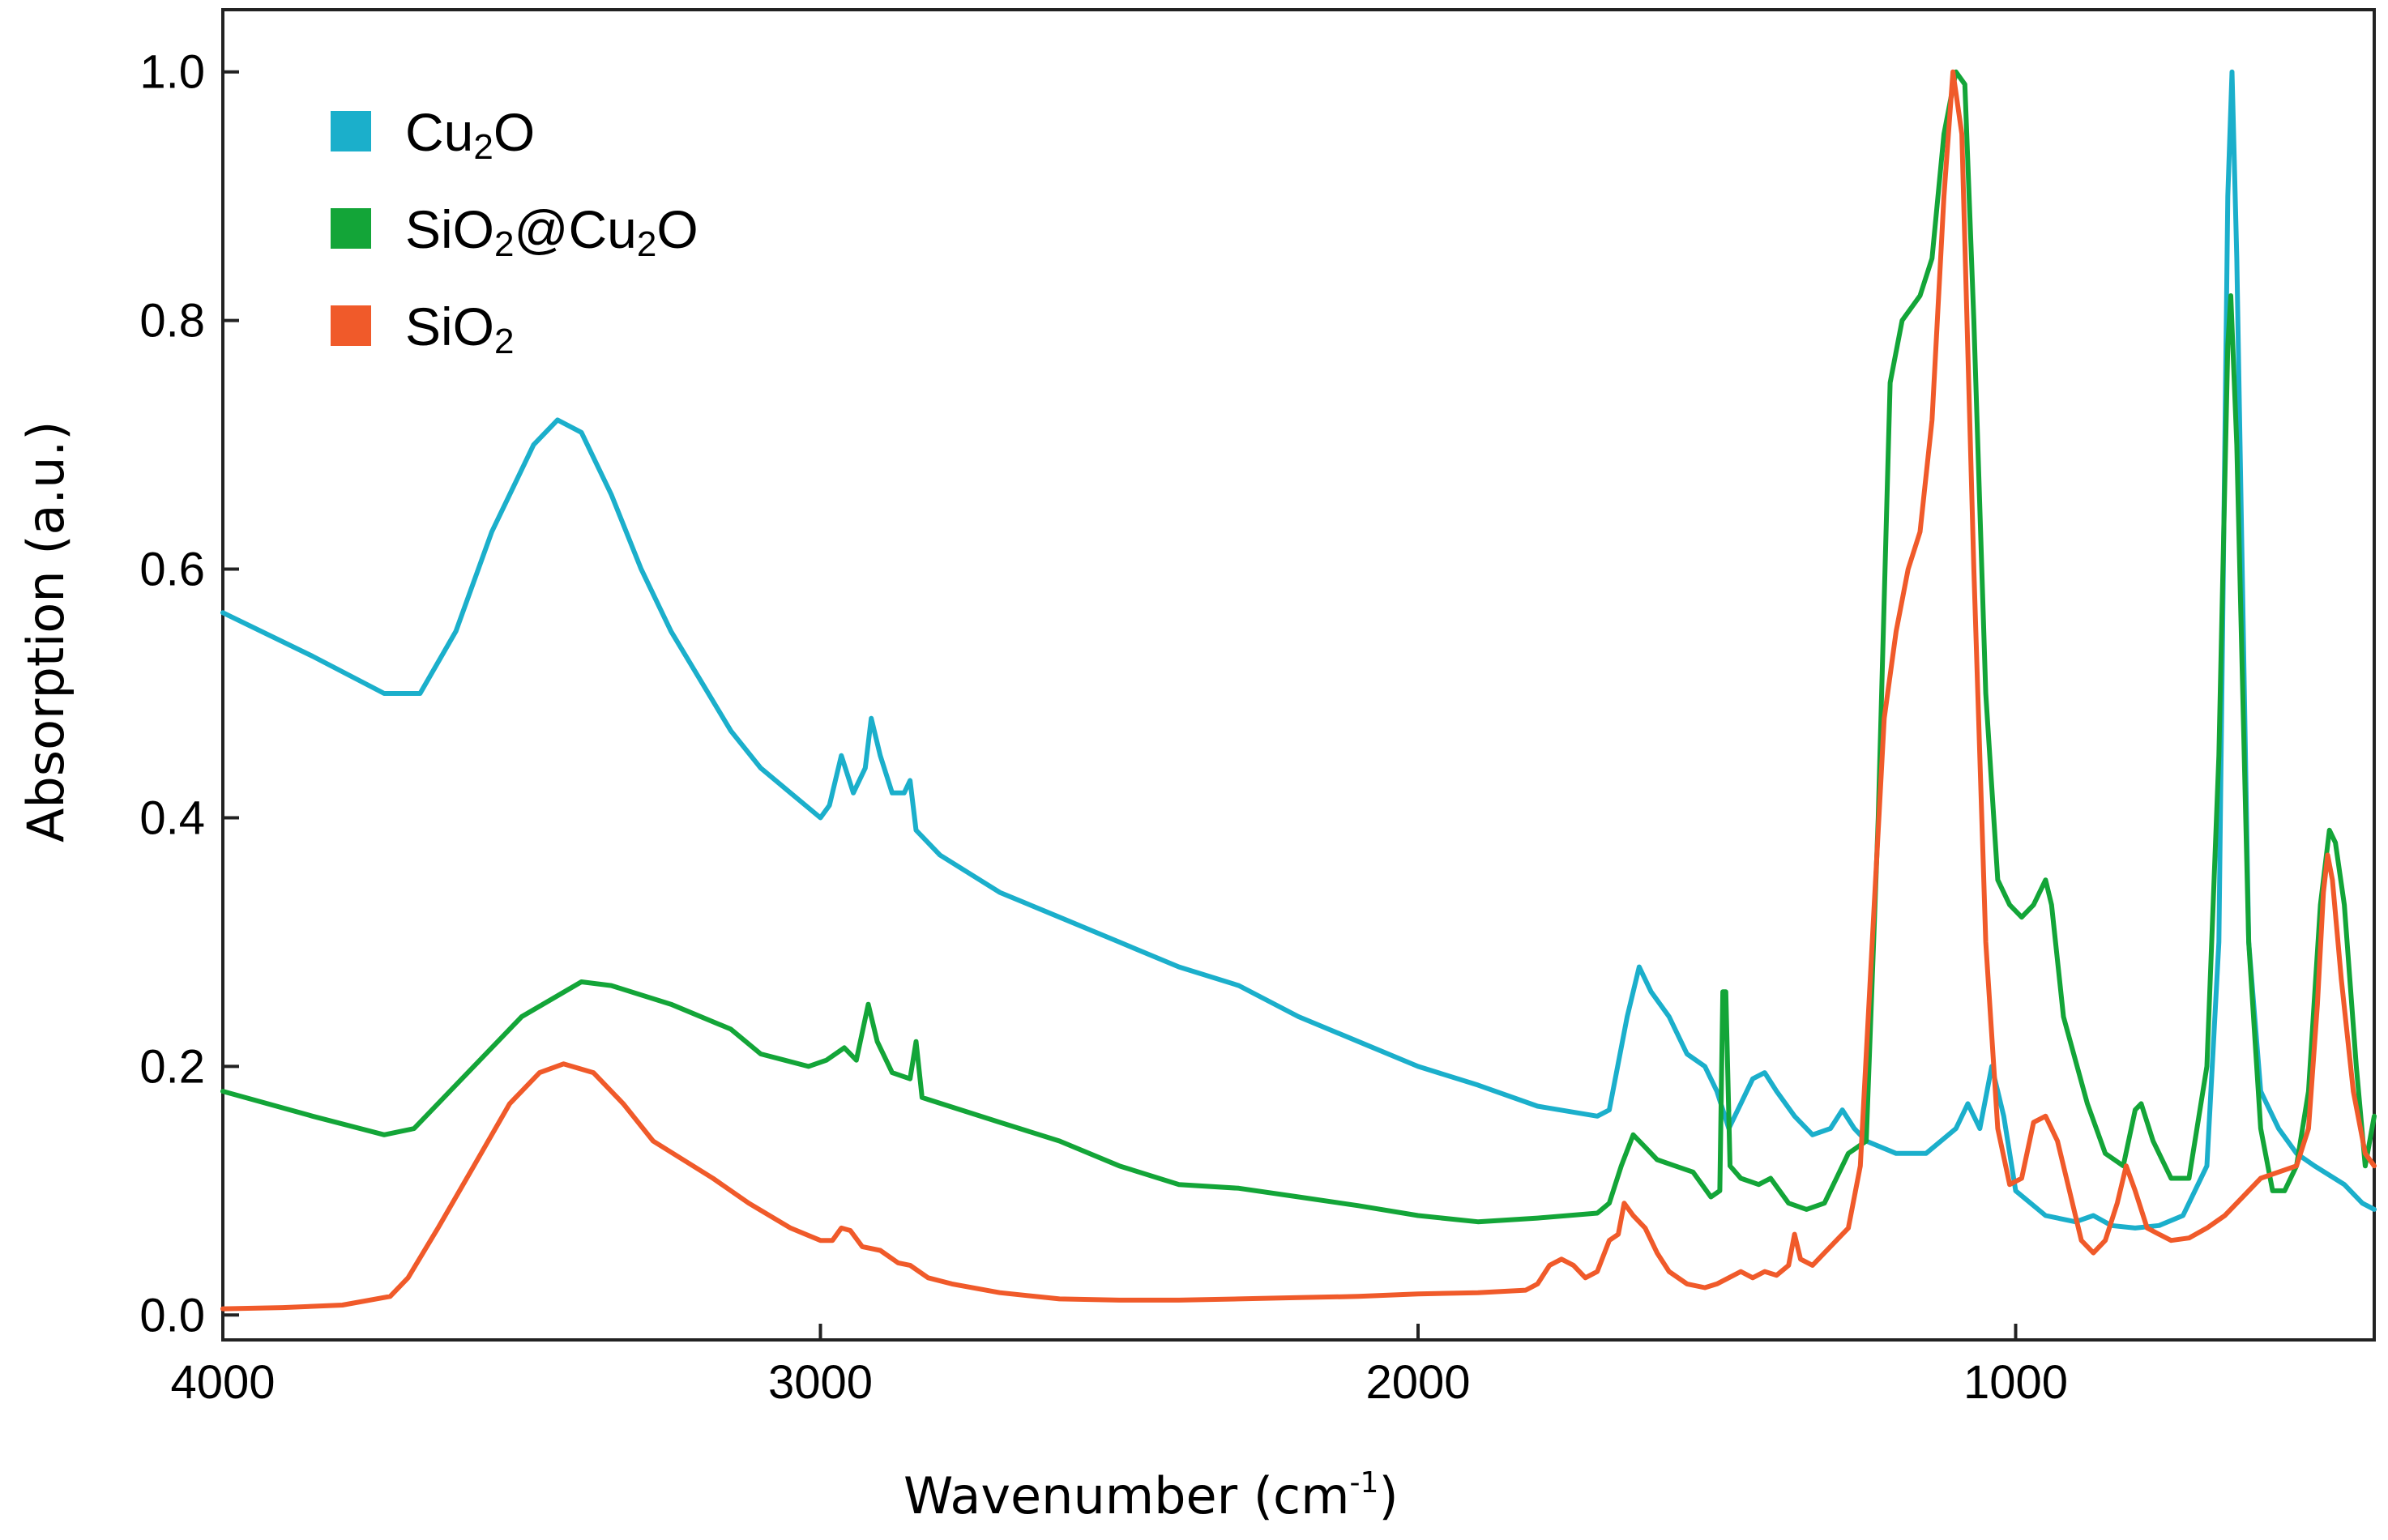 Image resolution: width=2388 pixels, height=1540 pixels. I want to click on legend-label-2: SiO2, so click(460, 328).